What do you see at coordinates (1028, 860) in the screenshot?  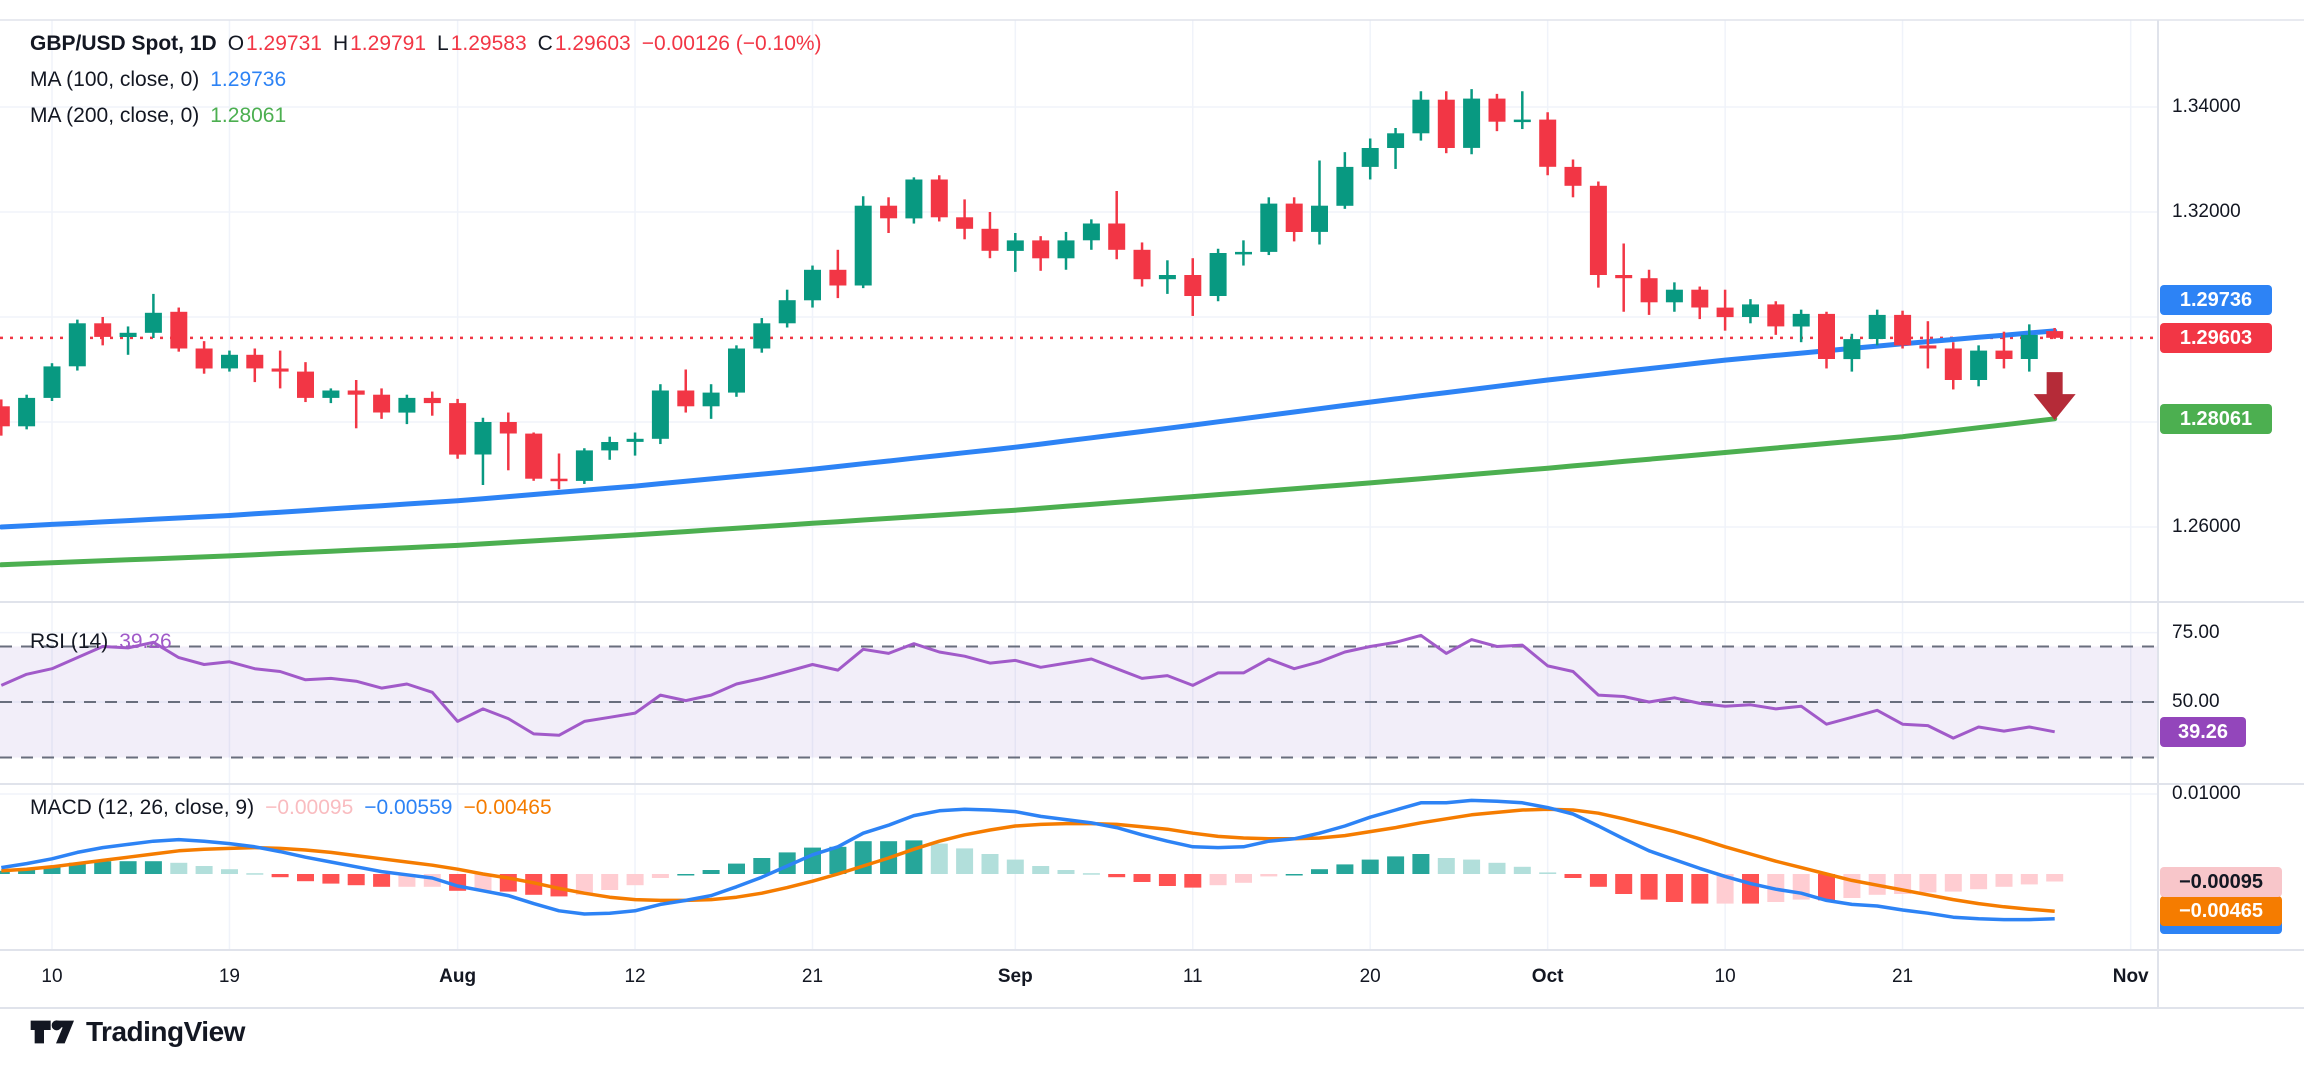 I see `macd-signal-line` at bounding box center [1028, 860].